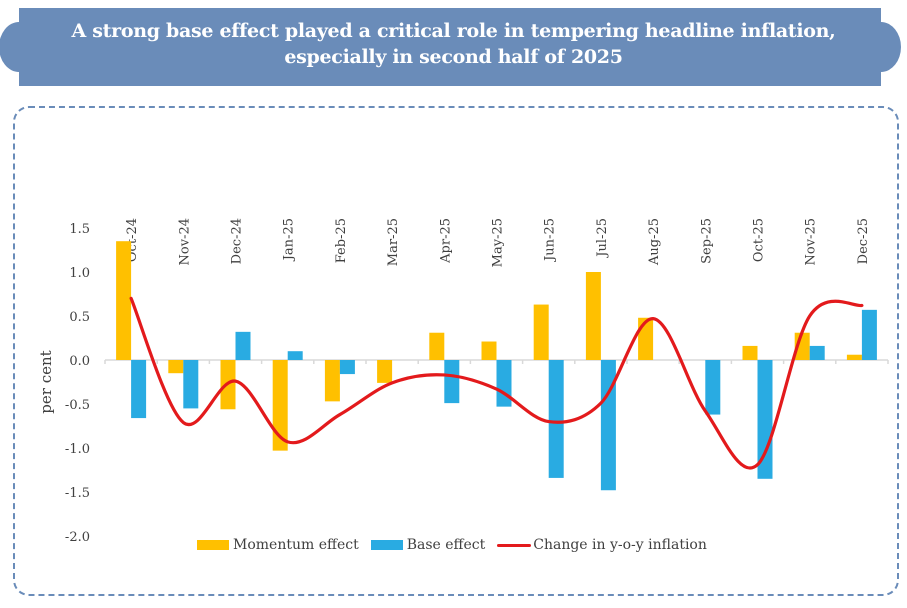 Image resolution: width=907 pixels, height=608 pixels. I want to click on legend-swatch-change, so click(514, 545).